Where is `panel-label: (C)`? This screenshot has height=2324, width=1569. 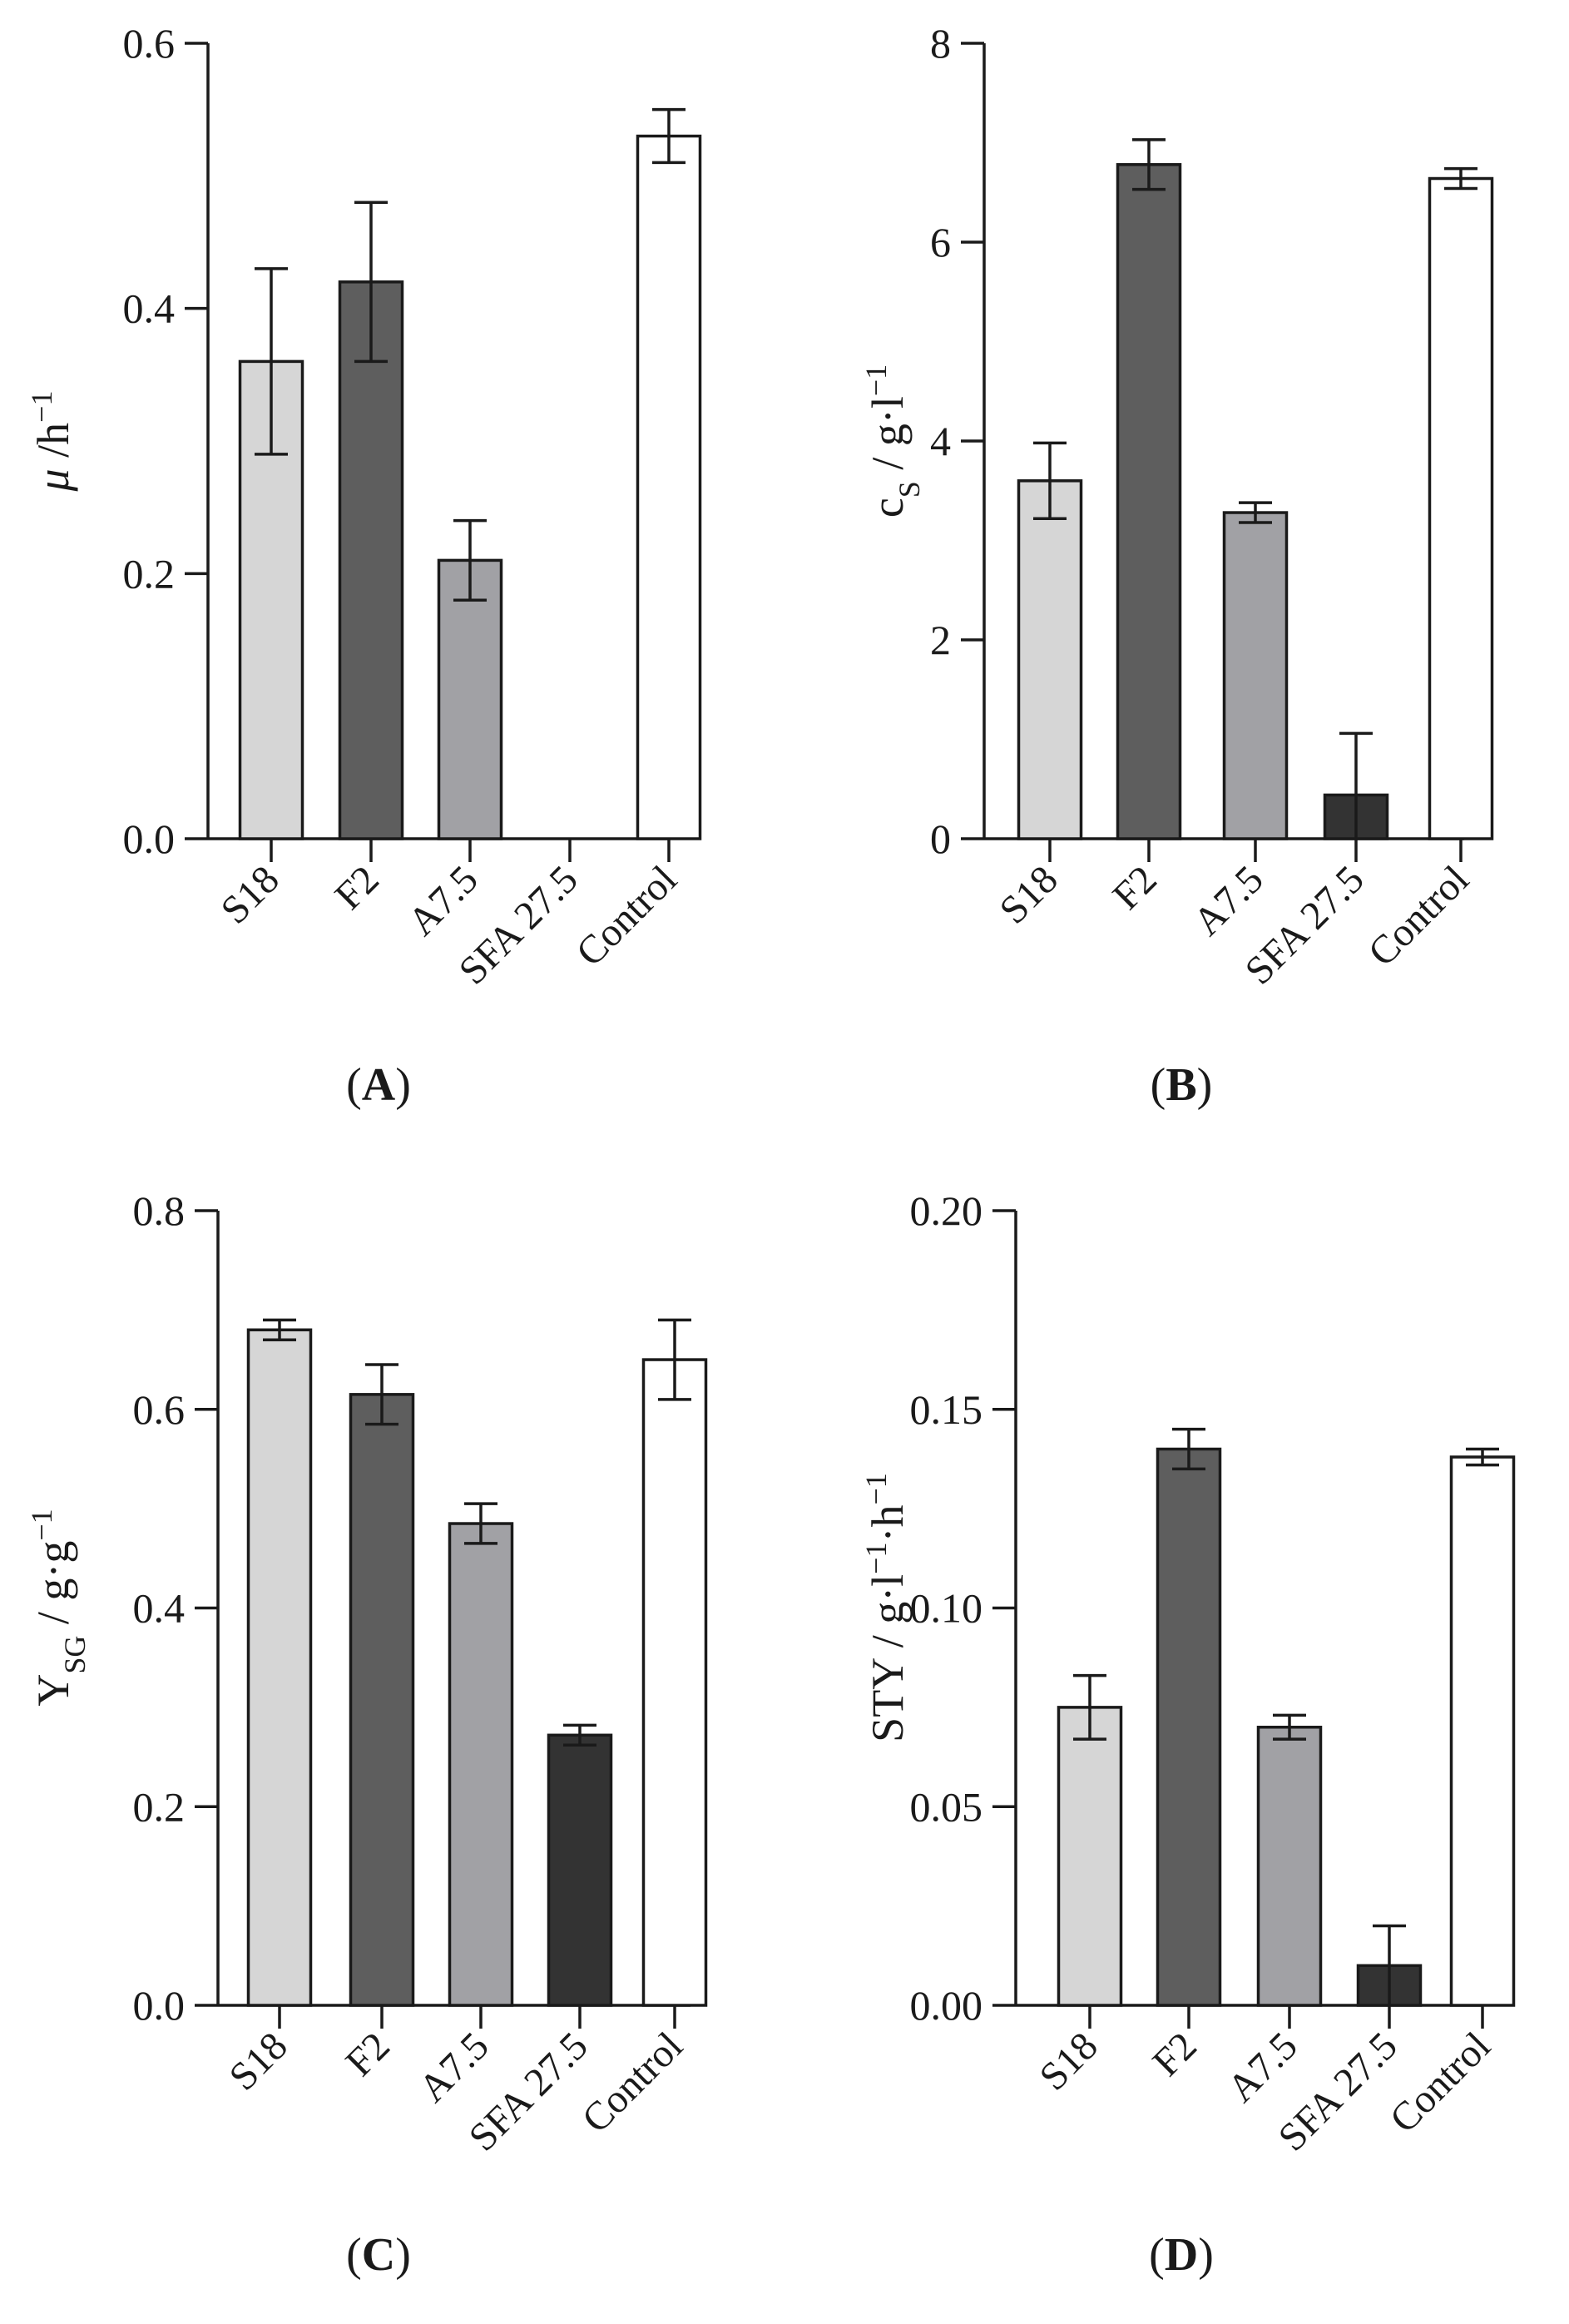
panel-label: (C) is located at coordinates (378, 2255).